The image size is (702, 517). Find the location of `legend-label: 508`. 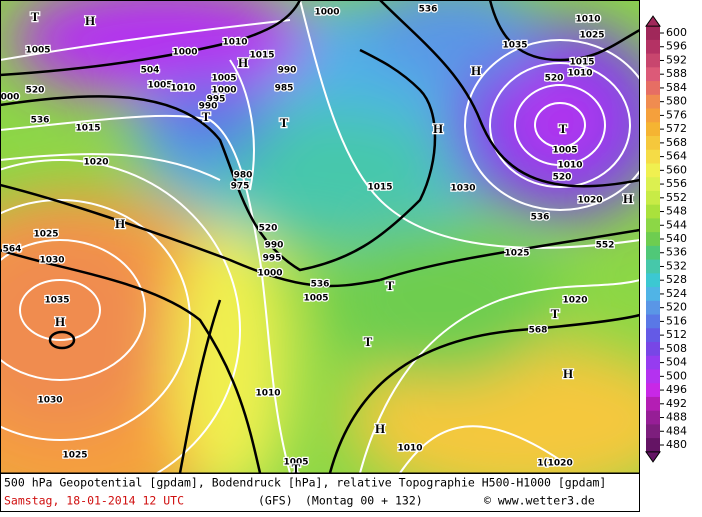

legend-label: 508 is located at coordinates (676, 348).